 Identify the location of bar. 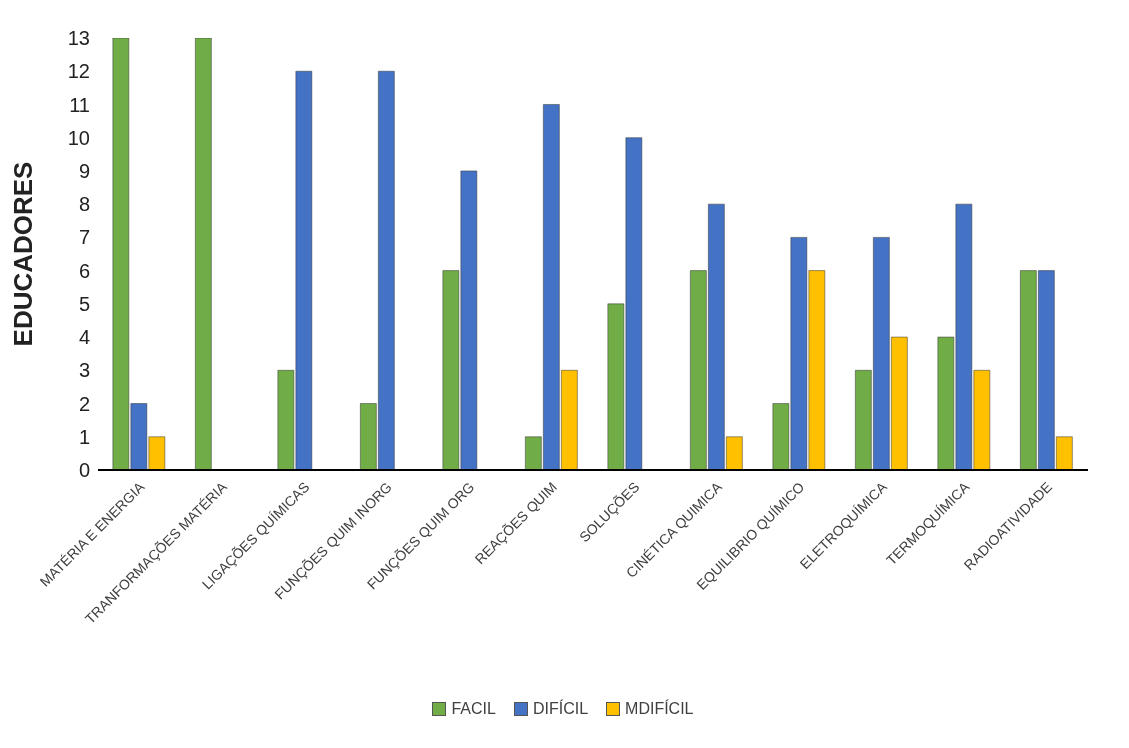
(203, 254).